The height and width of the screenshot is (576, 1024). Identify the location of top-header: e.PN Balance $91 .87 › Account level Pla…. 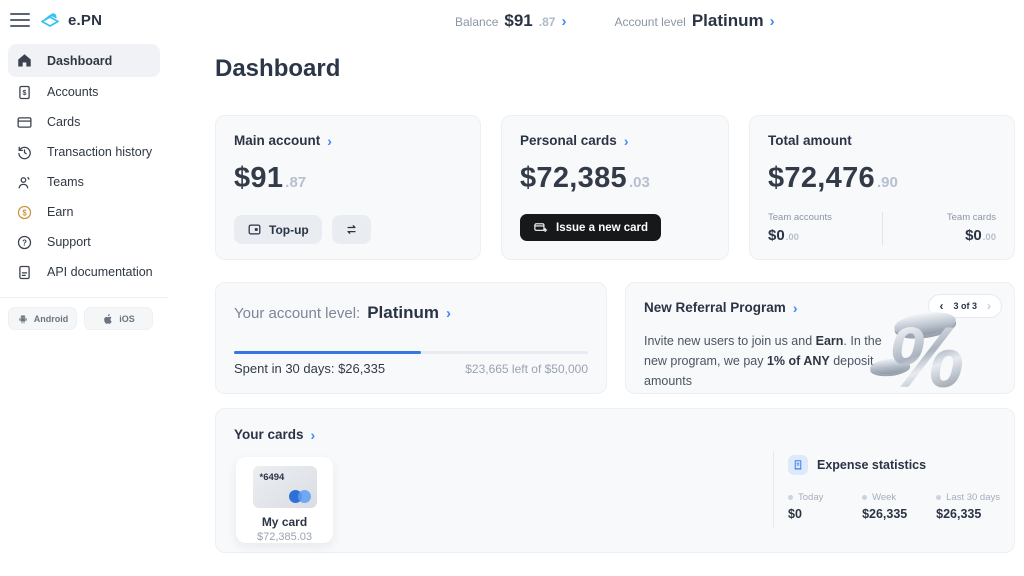
(512, 21).